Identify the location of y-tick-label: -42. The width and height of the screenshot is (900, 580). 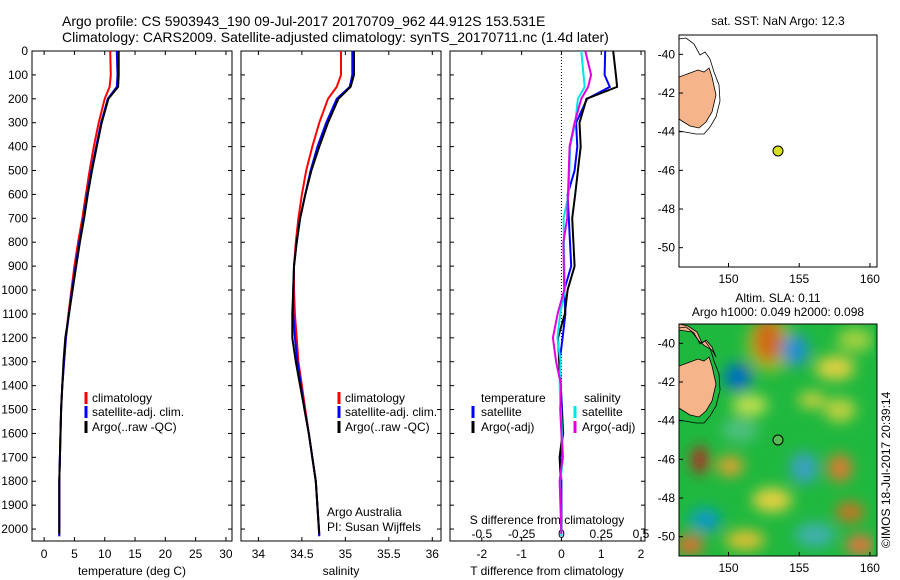
(667, 382).